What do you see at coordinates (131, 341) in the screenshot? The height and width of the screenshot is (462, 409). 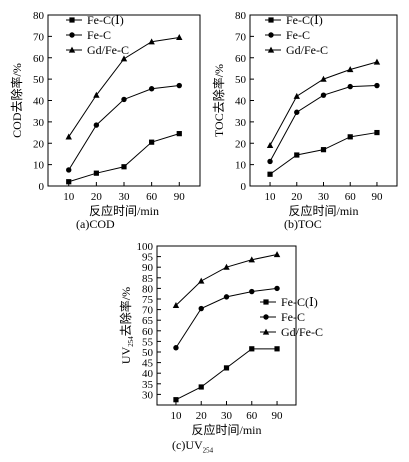 I see `y-axis-label-subscript: 254` at bounding box center [131, 341].